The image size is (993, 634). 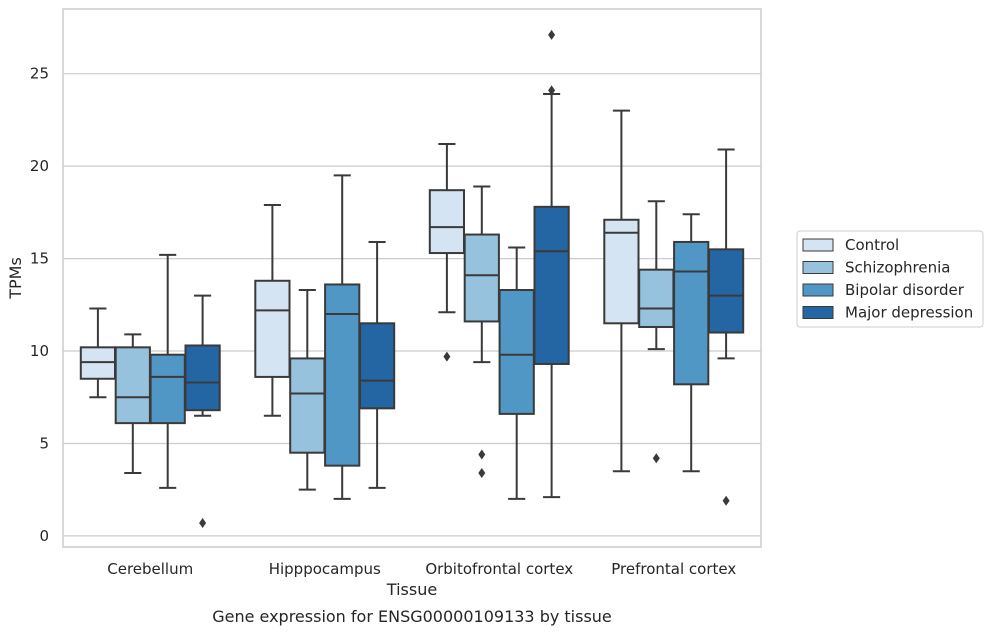 What do you see at coordinates (499, 569) in the screenshot?
I see `x-tick-label: Orbitofrontal cortex` at bounding box center [499, 569].